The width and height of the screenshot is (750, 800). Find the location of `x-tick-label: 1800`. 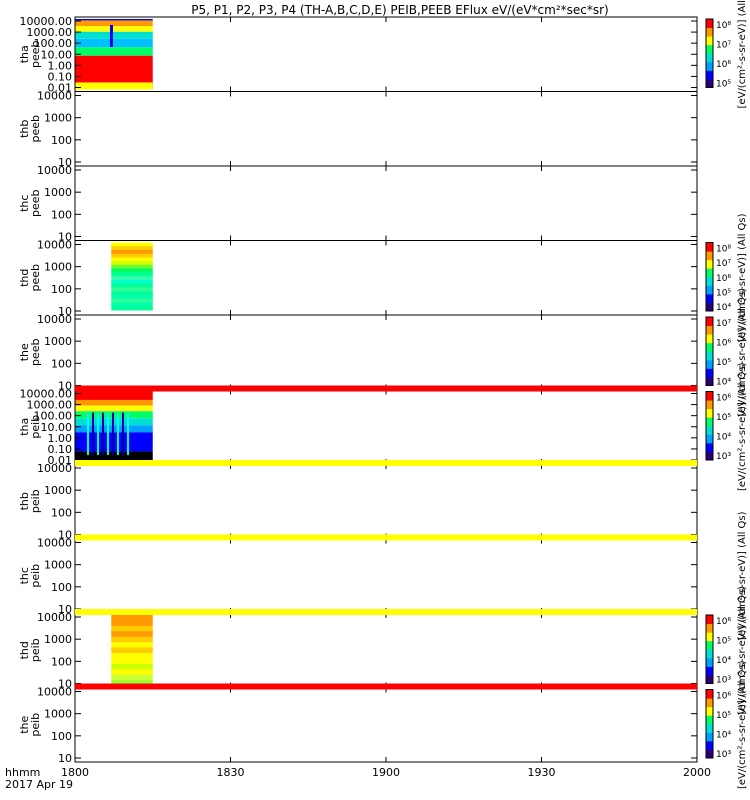

x-tick-label: 1800 is located at coordinates (75, 772).